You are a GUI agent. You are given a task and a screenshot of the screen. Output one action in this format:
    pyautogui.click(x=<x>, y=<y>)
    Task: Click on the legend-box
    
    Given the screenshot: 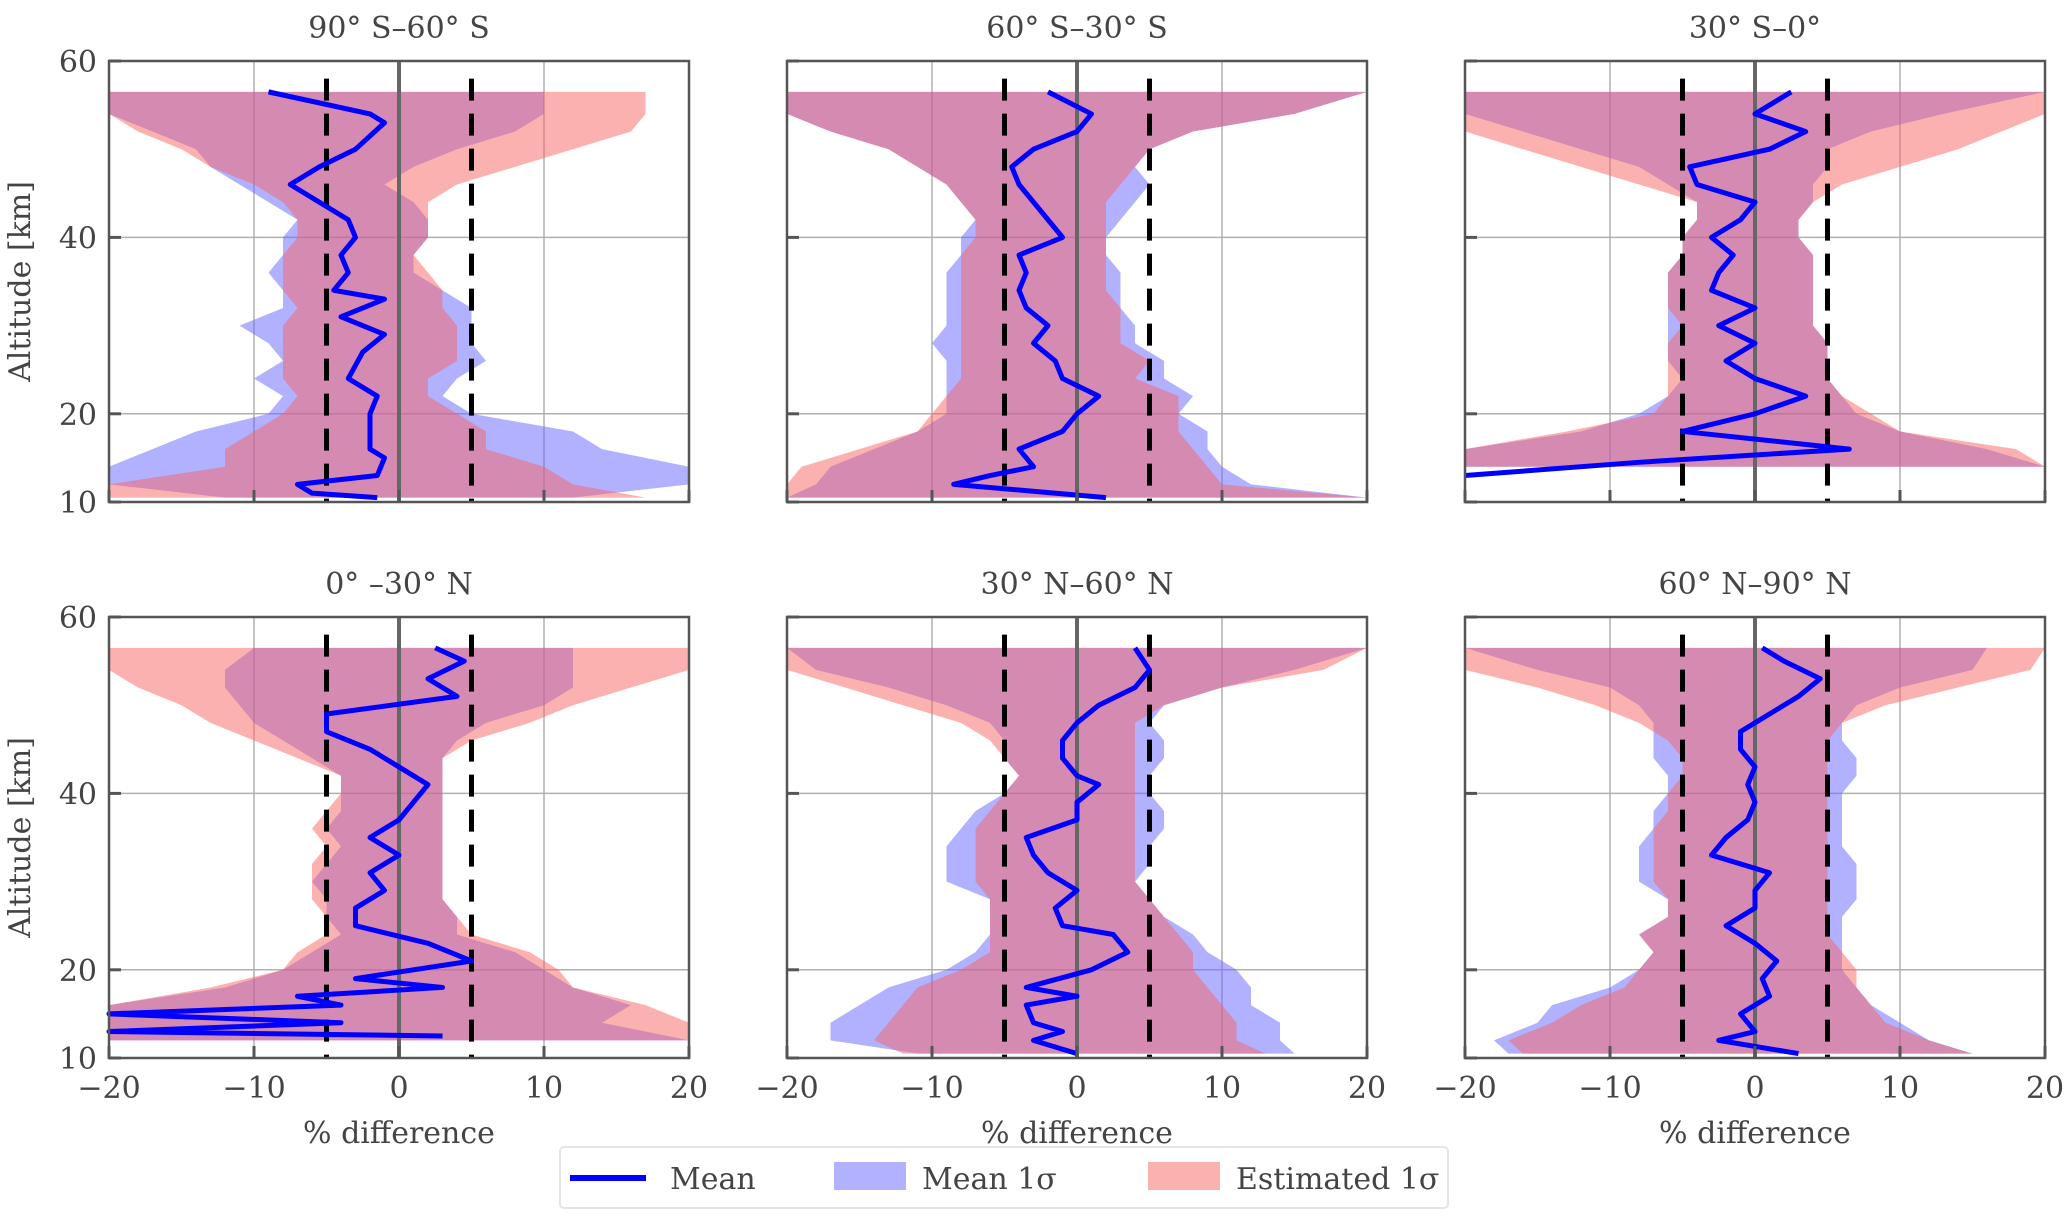 What is the action you would take?
    pyautogui.click(x=1004, y=1177)
    